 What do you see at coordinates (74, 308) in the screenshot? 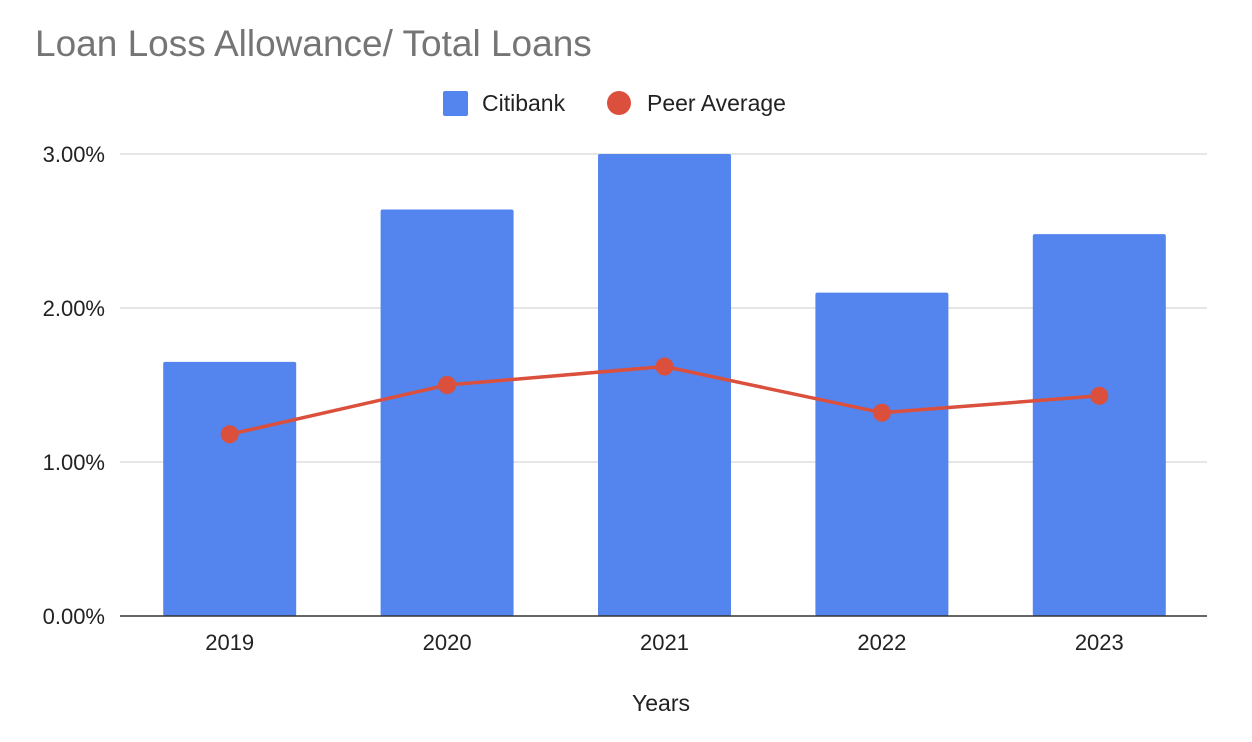
I see `y-tick-label: 2.00%` at bounding box center [74, 308].